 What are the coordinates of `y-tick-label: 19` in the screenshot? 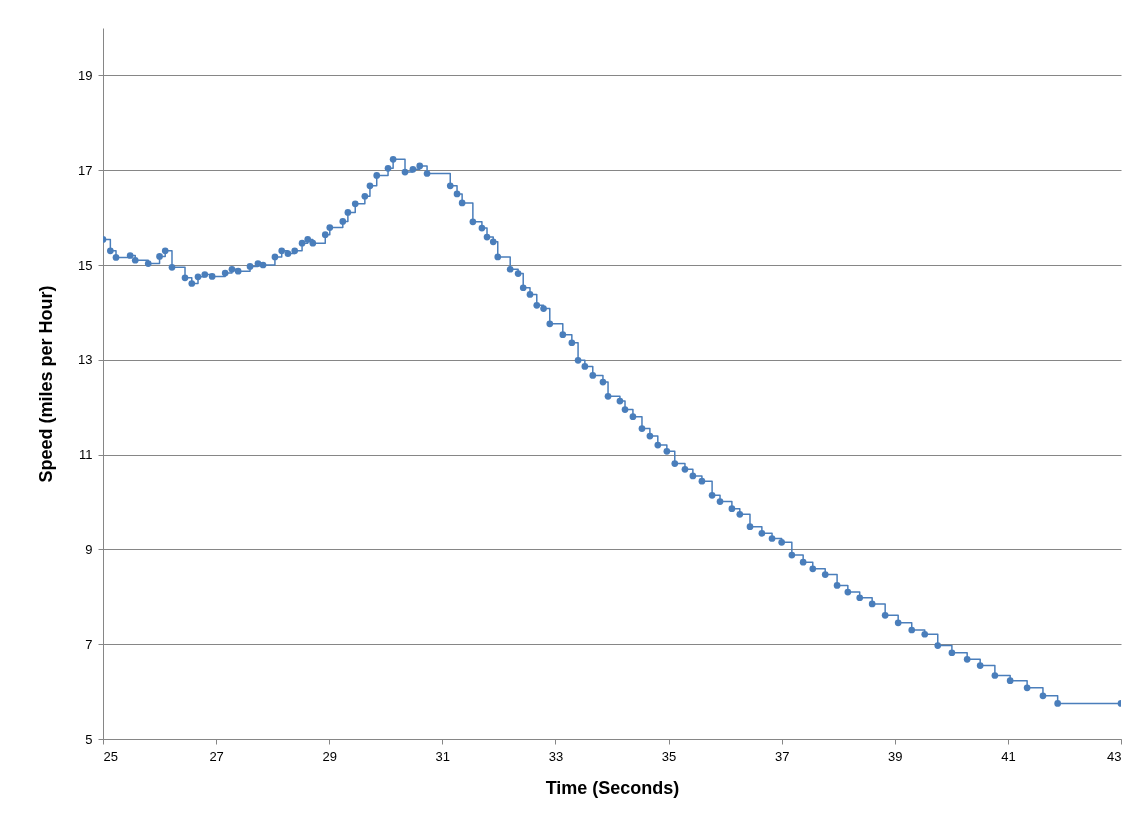 It's located at (85, 75).